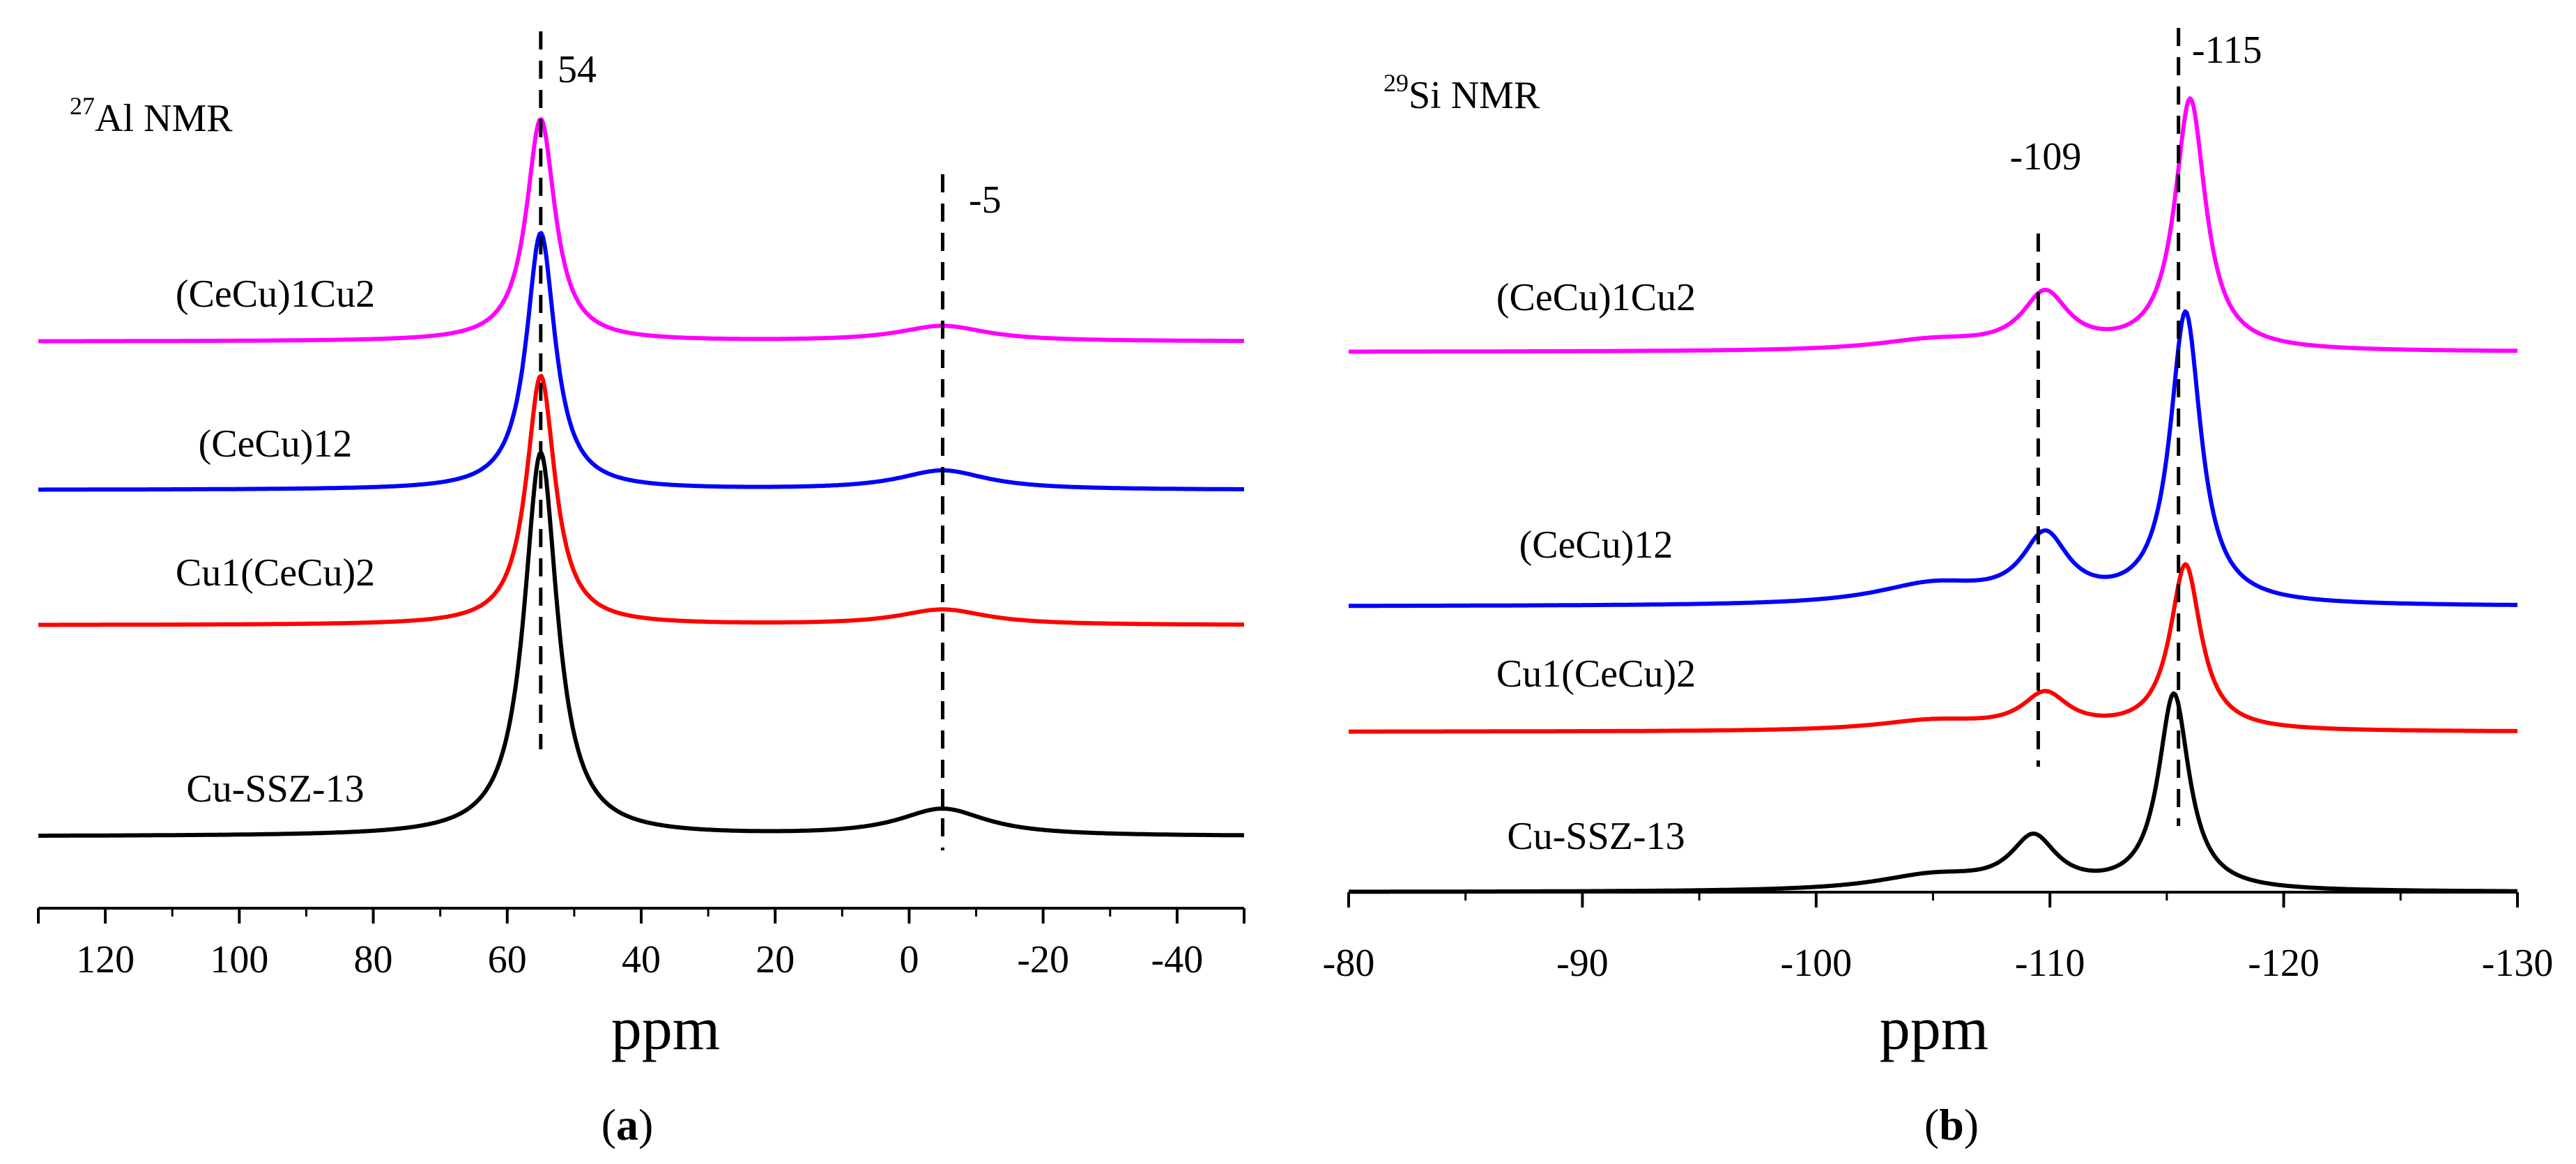 Image resolution: width=2576 pixels, height=1164 pixels. What do you see at coordinates (276, 444) in the screenshot?
I see `panel-a-series-label: (CeCu)12` at bounding box center [276, 444].